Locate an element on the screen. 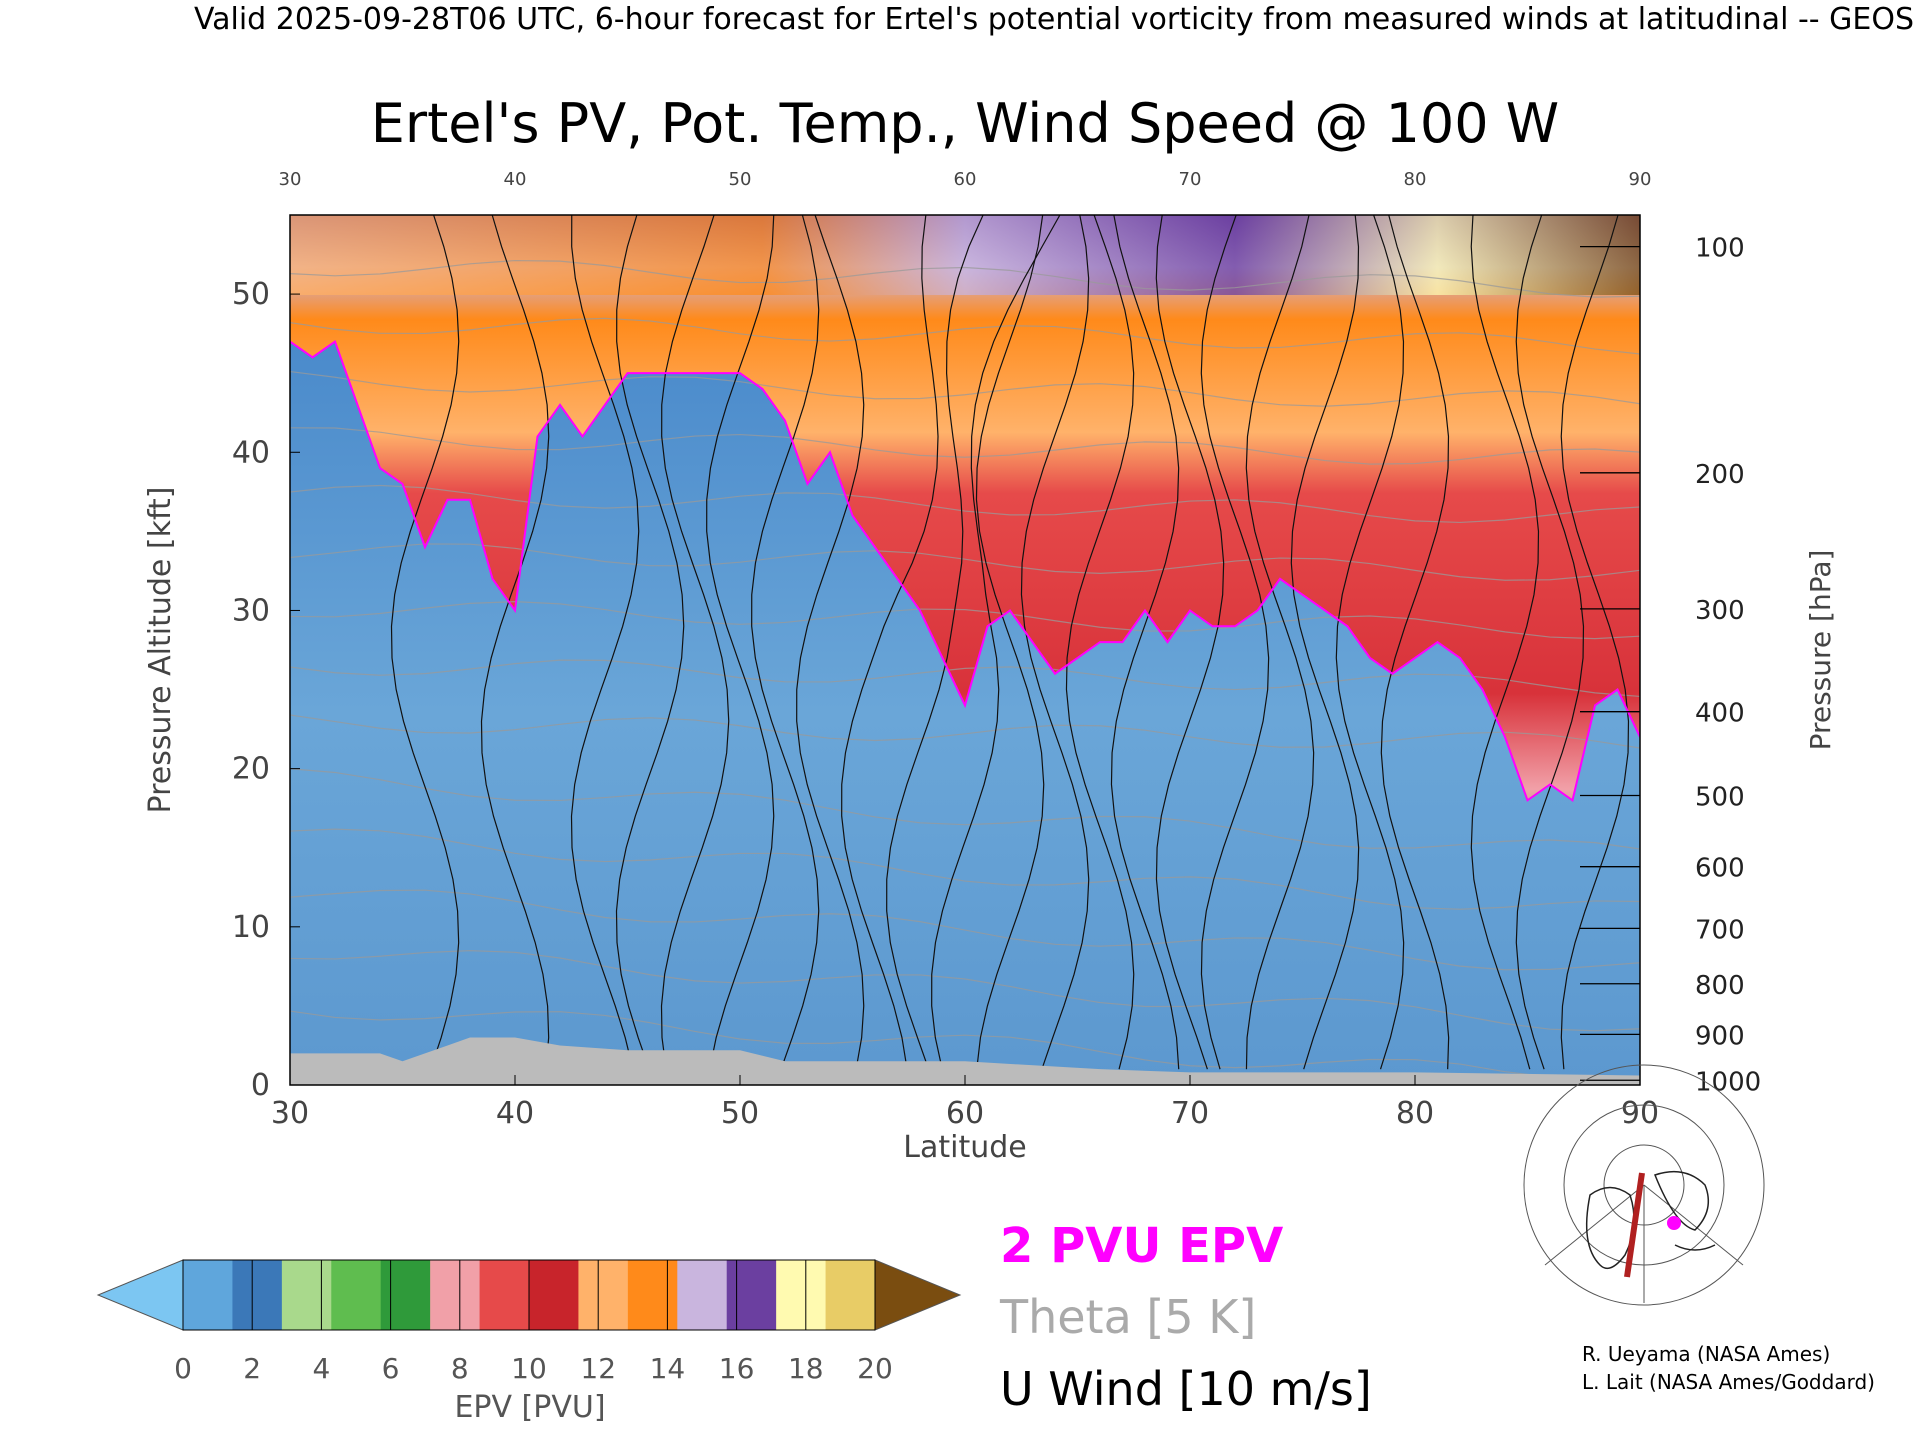 This screenshot has height=1440, width=1920. inset-map is located at coordinates (1644, 1185).